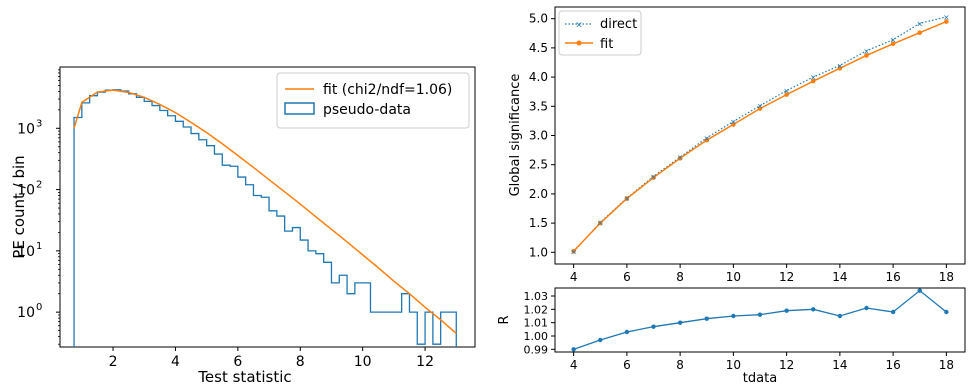  Describe the element at coordinates (536, 296) in the screenshot. I see `y-tick-label: 1.03` at that location.